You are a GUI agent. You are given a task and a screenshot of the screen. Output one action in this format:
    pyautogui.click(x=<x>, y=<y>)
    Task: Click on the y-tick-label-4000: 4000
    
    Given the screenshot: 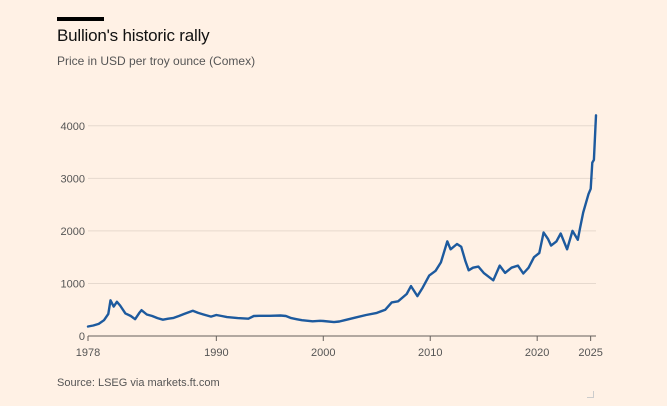 What is the action you would take?
    pyautogui.click(x=73, y=127)
    